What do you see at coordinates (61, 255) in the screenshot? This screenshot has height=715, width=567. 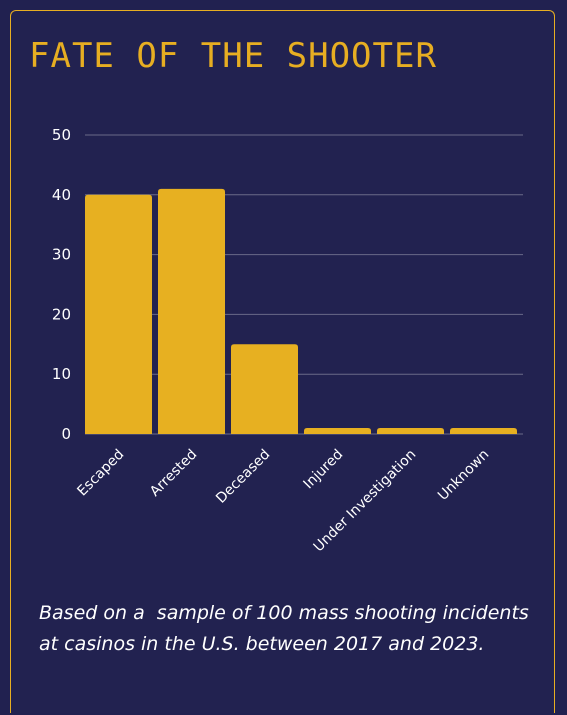 I see `y-tick-label: 30` at bounding box center [61, 255].